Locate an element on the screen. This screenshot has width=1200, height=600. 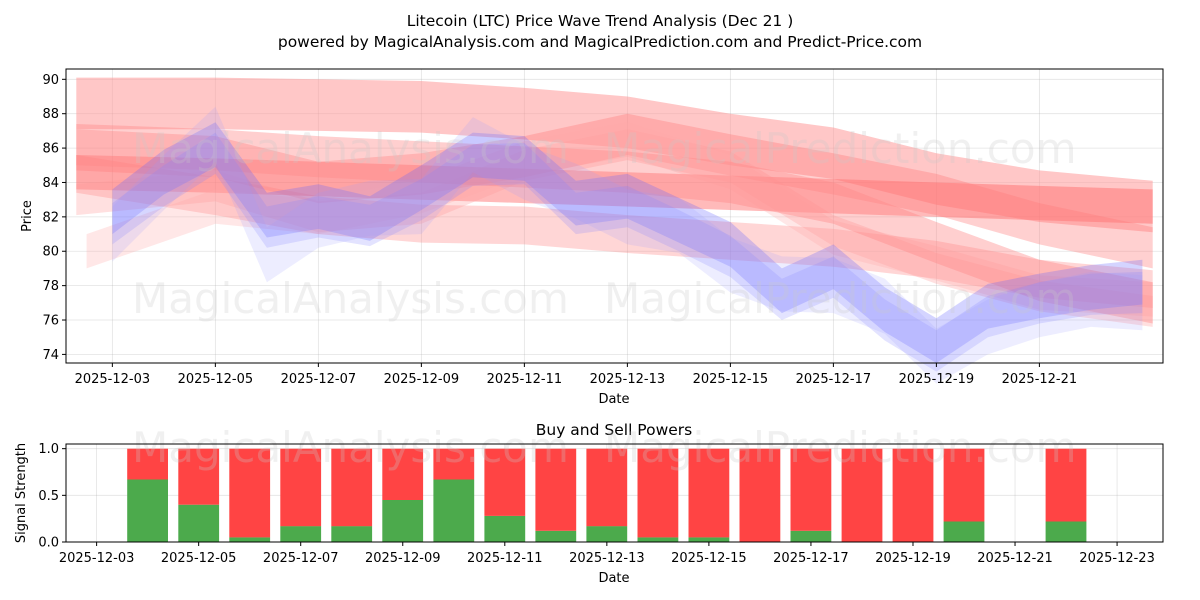
watermark-analysis-top: MagicalAnalysis.com is located at coordinates (350, 148).